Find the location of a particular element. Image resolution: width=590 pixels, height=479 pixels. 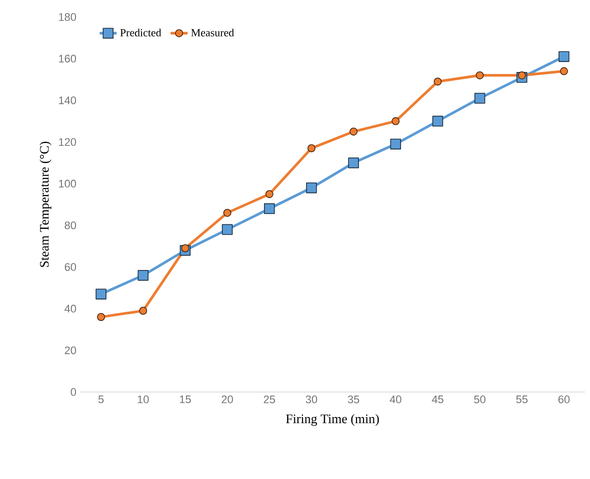

x-axis-title: Firing Time (min) is located at coordinates (332, 420).